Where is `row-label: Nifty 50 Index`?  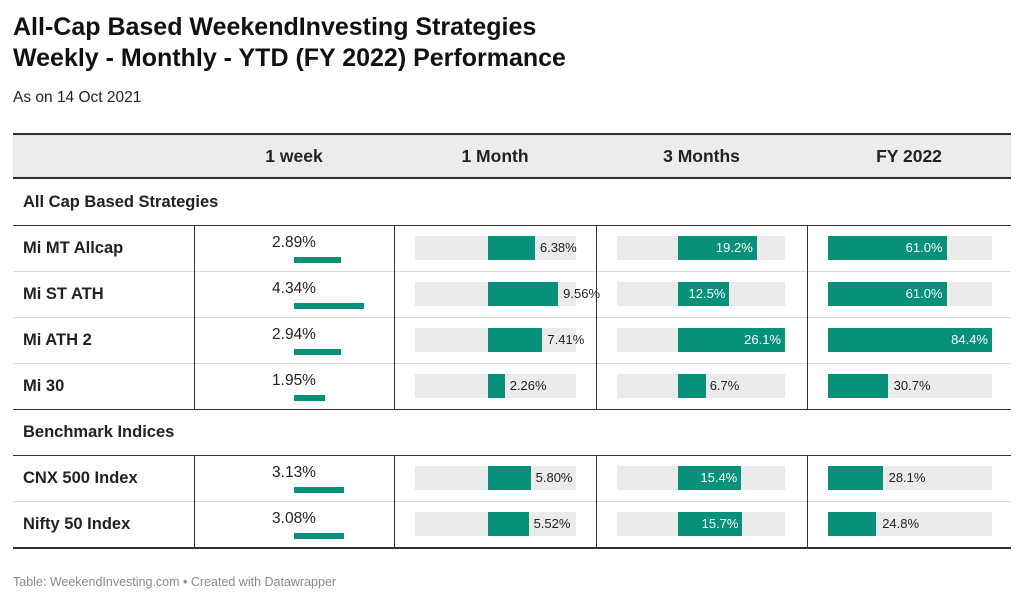 row-label: Nifty 50 Index is located at coordinates (77, 524).